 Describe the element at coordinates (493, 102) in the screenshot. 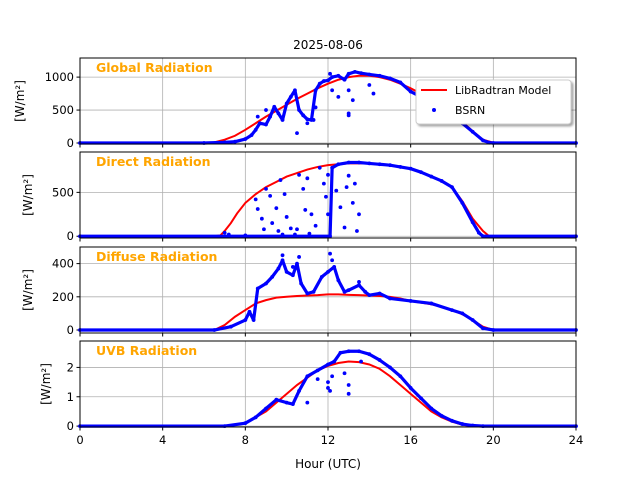

I see `legend-box` at that location.